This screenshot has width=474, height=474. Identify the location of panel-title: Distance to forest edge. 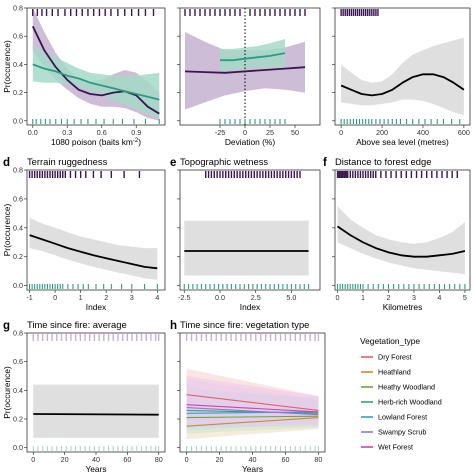
(383, 161).